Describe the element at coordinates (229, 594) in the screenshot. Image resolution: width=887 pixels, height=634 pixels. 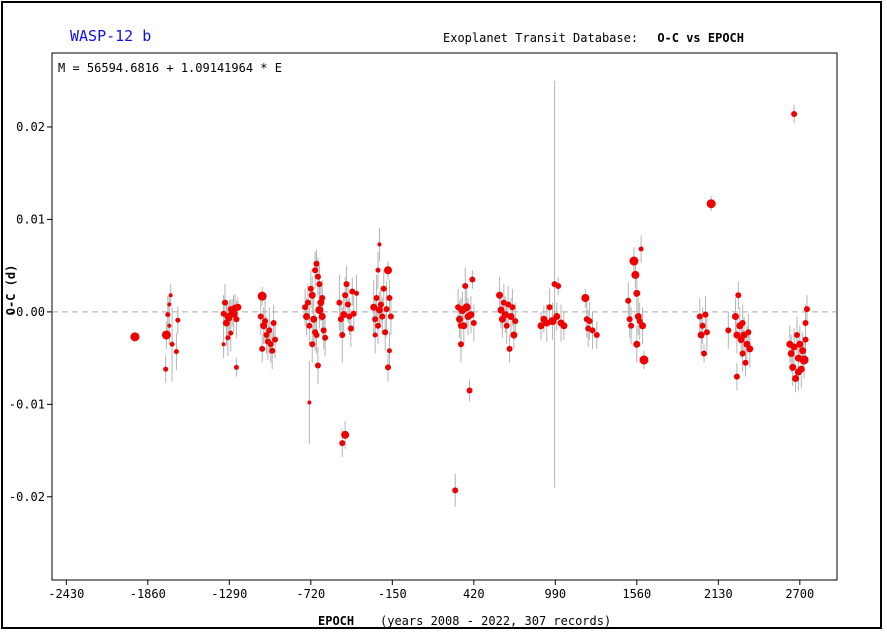
I see `x-tick-label: -1290` at that location.